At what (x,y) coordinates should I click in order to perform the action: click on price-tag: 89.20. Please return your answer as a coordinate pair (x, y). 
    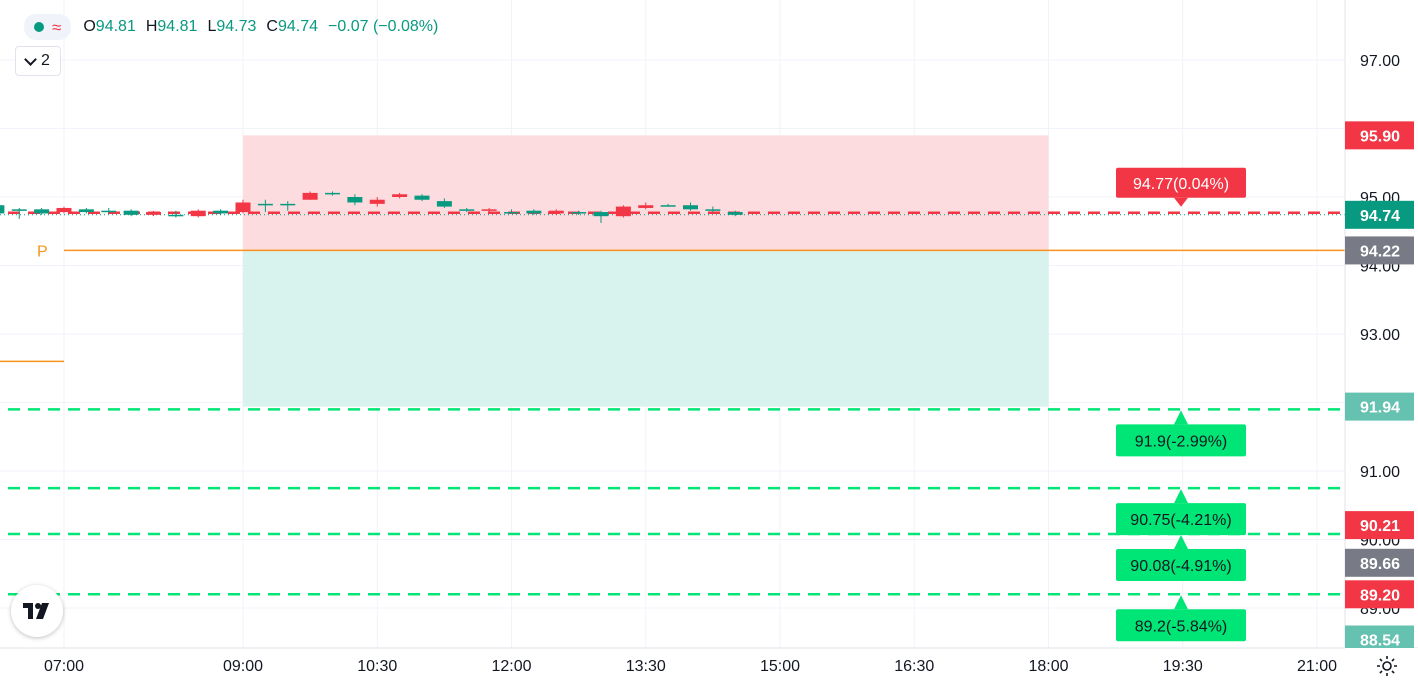
    Looking at the image, I should click on (1379, 594).